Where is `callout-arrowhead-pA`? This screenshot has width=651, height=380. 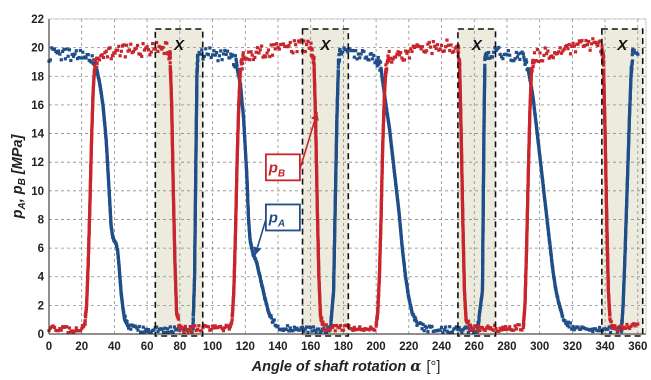
callout-arrowhead-pA is located at coordinates (257, 251).